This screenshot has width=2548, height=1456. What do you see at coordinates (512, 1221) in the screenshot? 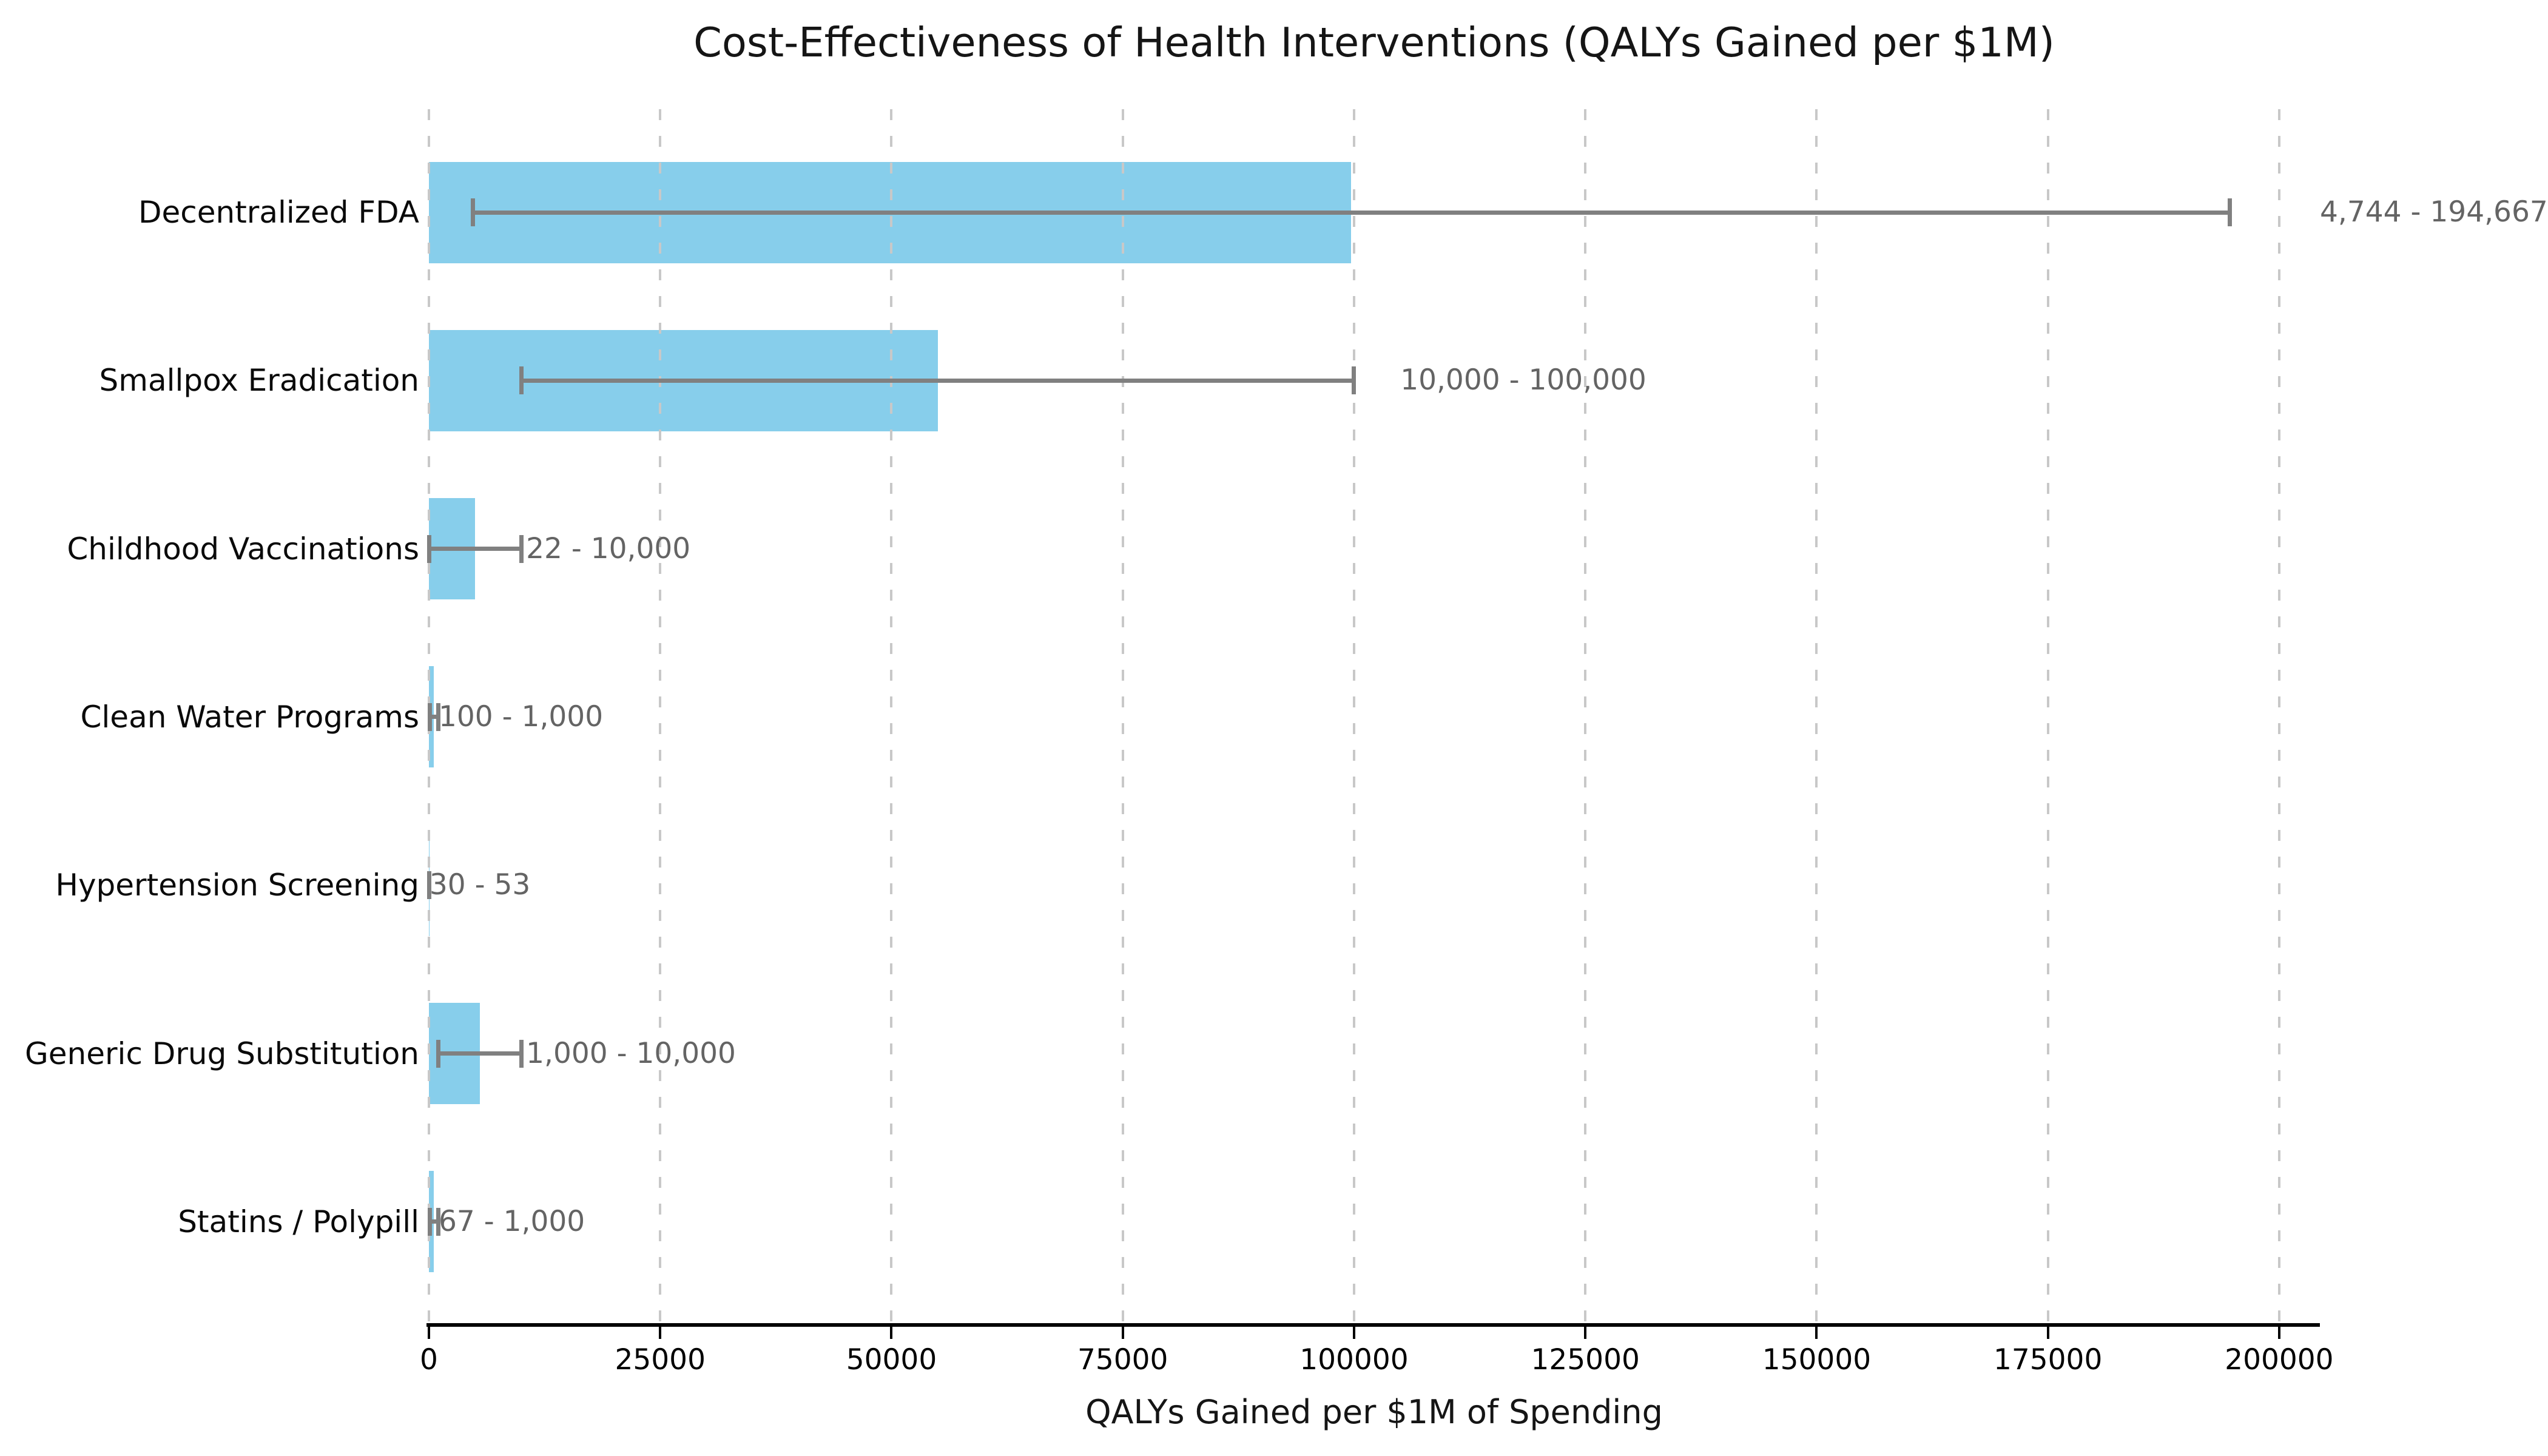
I see `range-annotation: 67 - 1,000` at bounding box center [512, 1221].